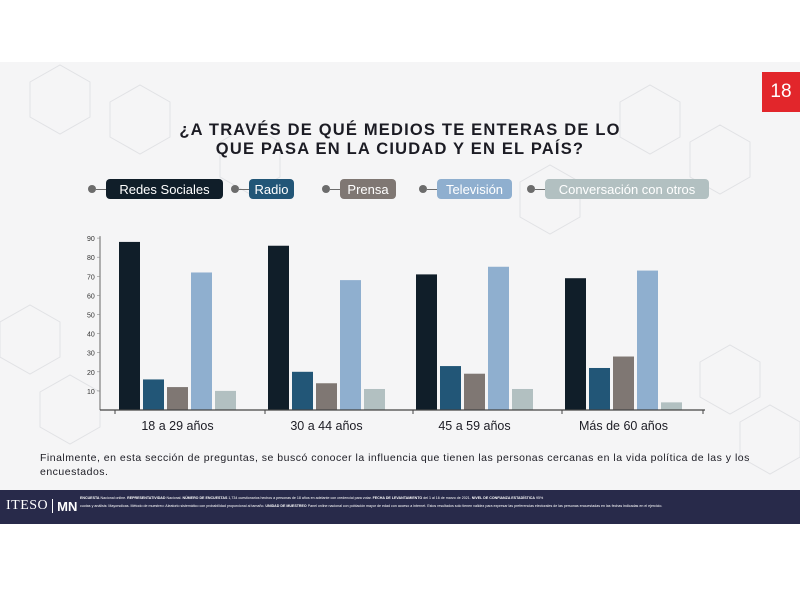 This screenshot has width=800, height=600. Describe the element at coordinates (164, 189) in the screenshot. I see `legend-label-redes-sociales: Redes Sociales` at that location.